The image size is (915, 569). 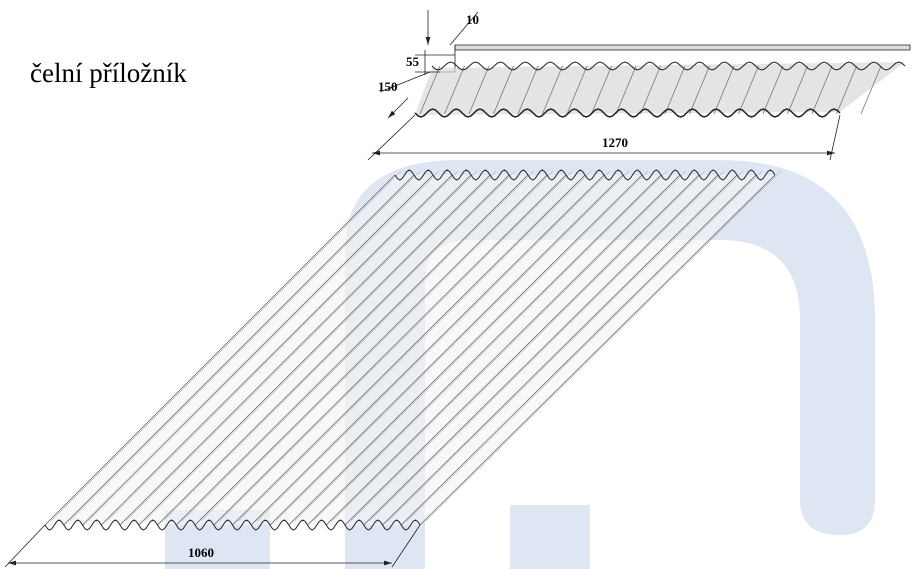 What do you see at coordinates (615, 142) in the screenshot?
I see `dim-length: 1270` at bounding box center [615, 142].